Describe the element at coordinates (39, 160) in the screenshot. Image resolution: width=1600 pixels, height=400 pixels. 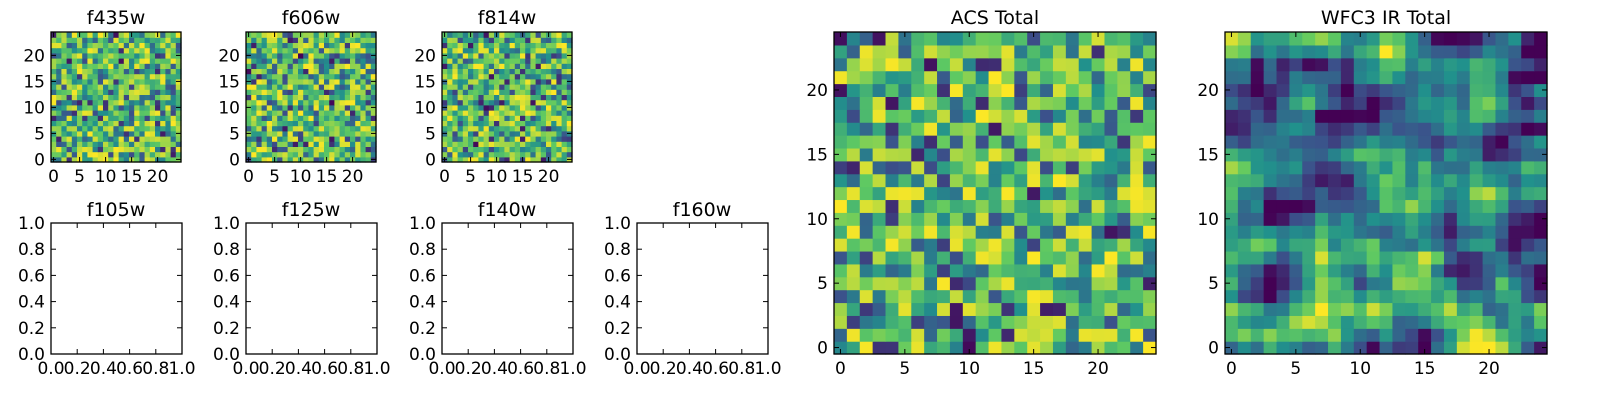
I see `y-tick-label: 0` at that location.